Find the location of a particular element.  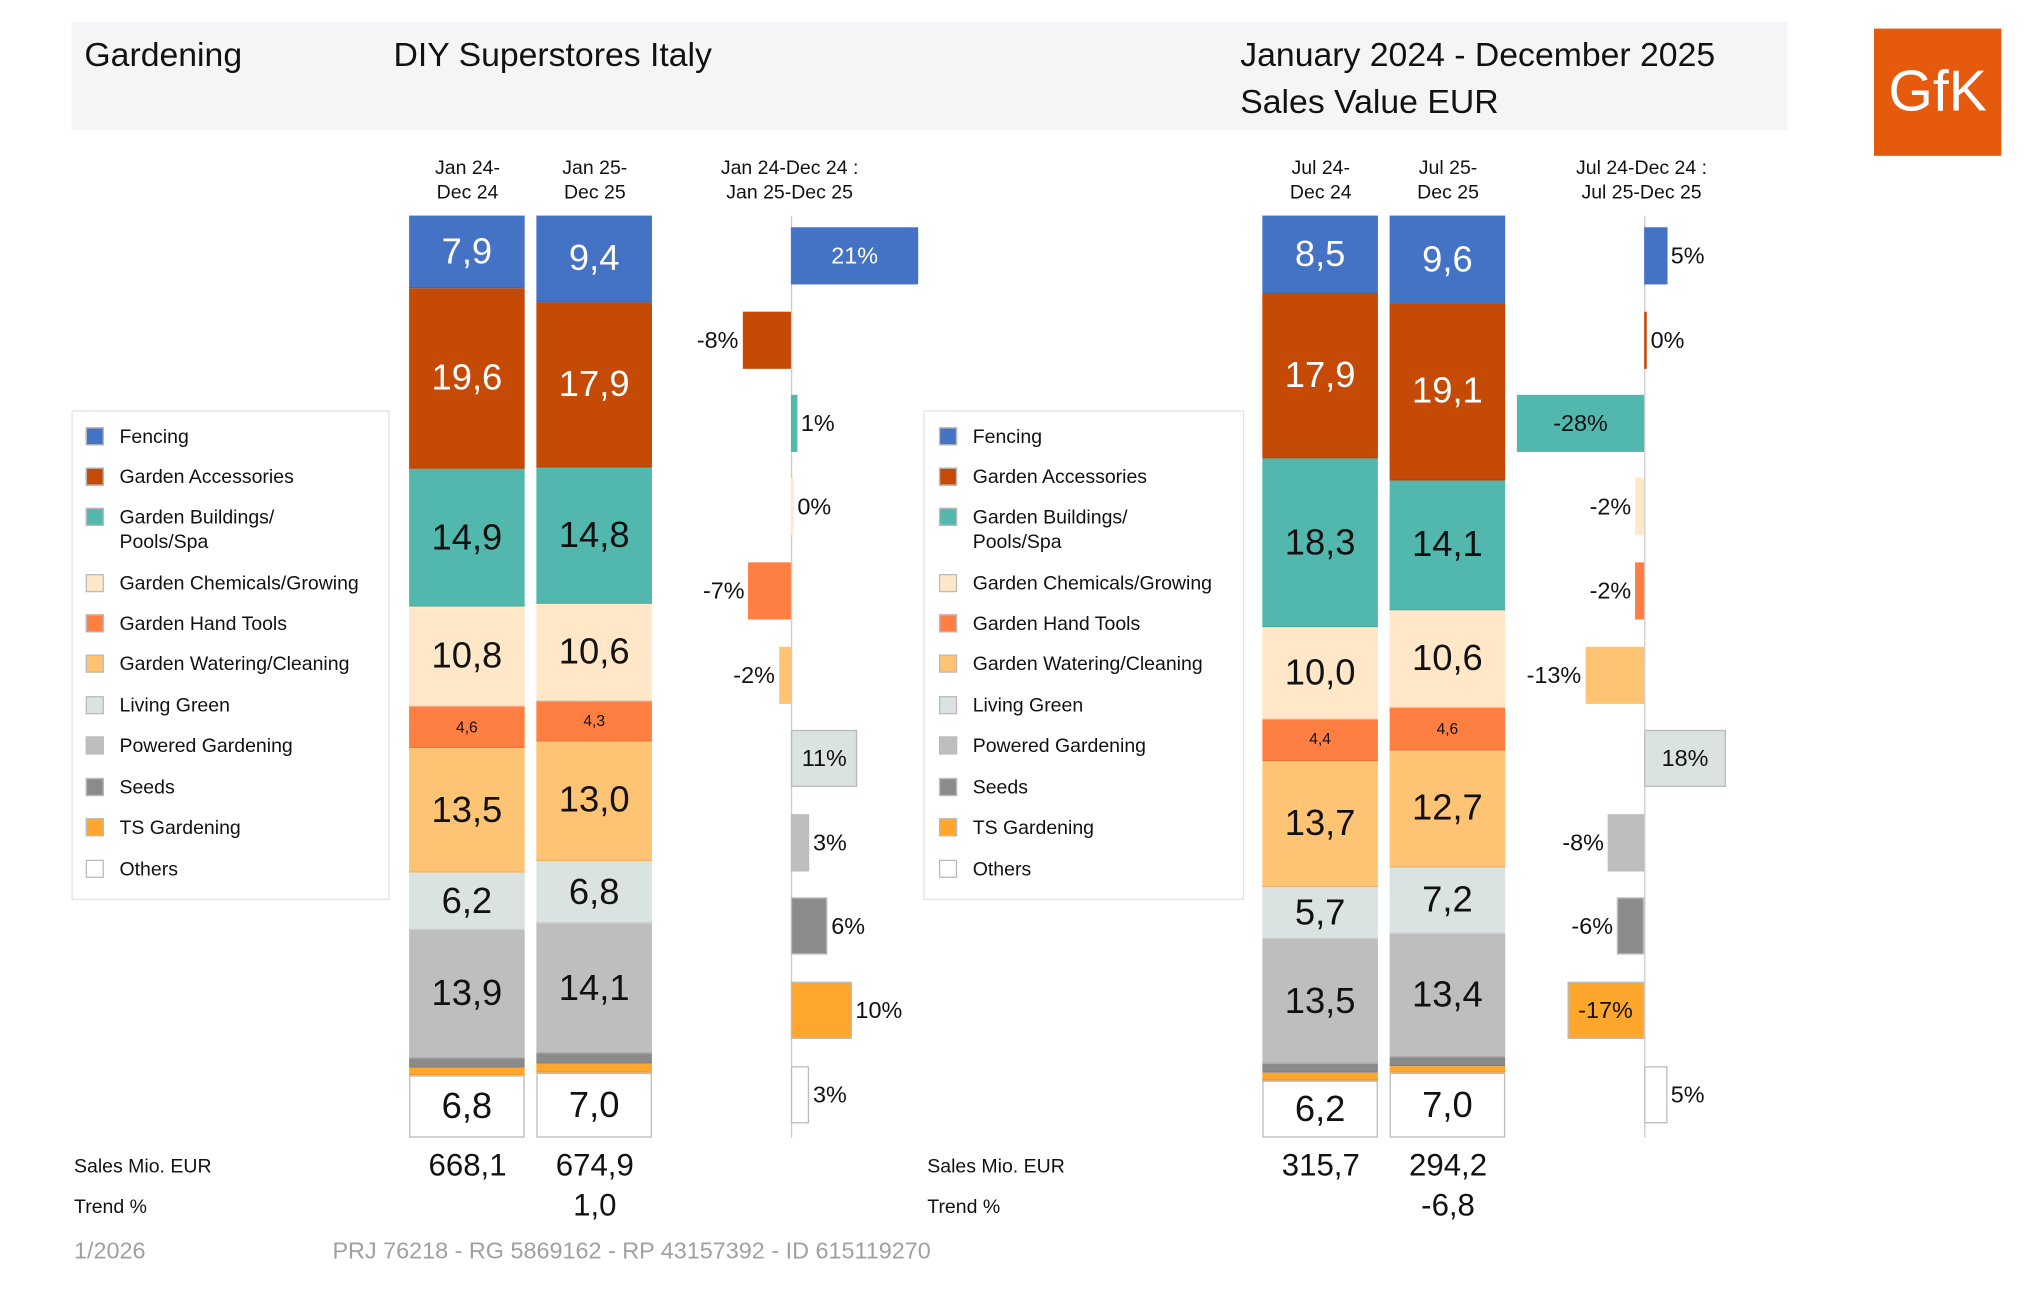

trend-value: 1,0 is located at coordinates (595, 1206).